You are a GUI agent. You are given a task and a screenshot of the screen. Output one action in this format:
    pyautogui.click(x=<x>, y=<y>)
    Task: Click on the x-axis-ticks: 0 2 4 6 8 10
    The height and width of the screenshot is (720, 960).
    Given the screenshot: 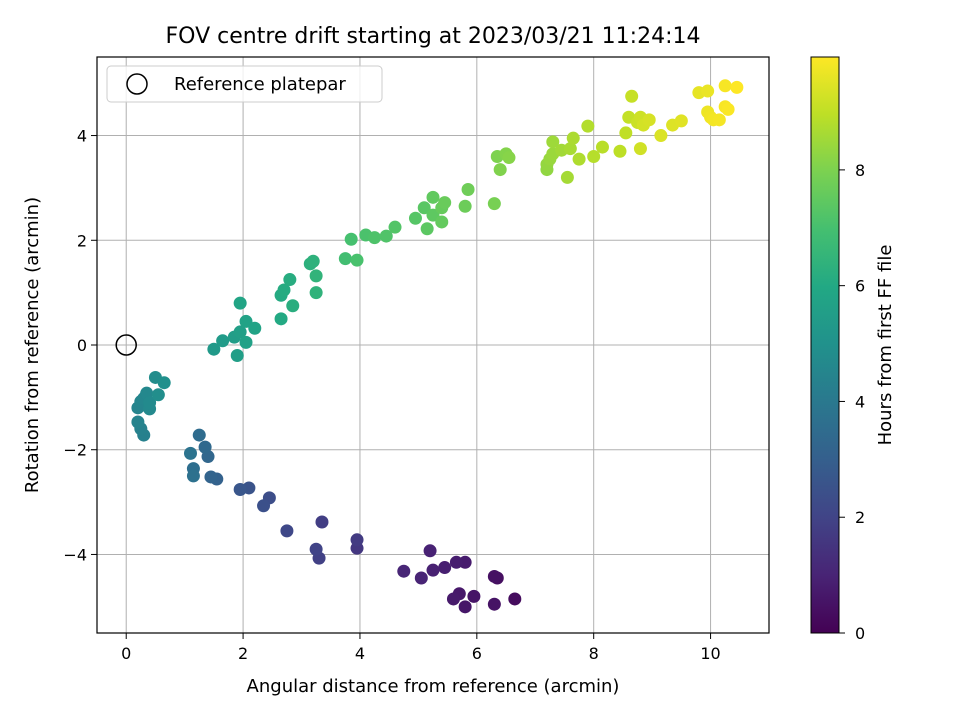 What is the action you would take?
    pyautogui.click(x=421, y=648)
    